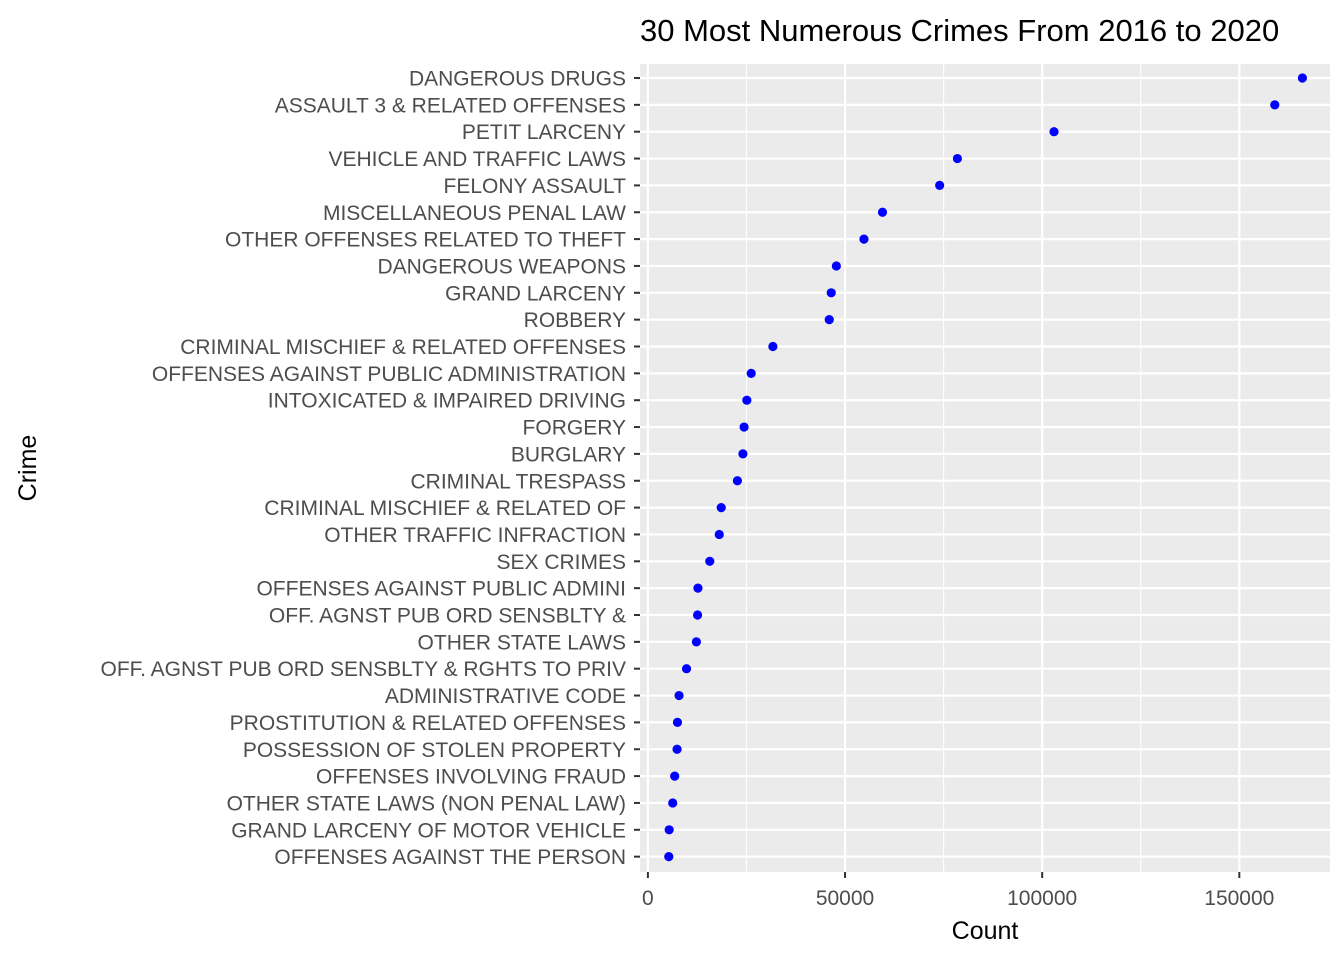 The image size is (1344, 960). What do you see at coordinates (403, 347) in the screenshot?
I see `y-tick-label: CRIMINAL MISCHIEF & RELATED OFFENSES` at bounding box center [403, 347].